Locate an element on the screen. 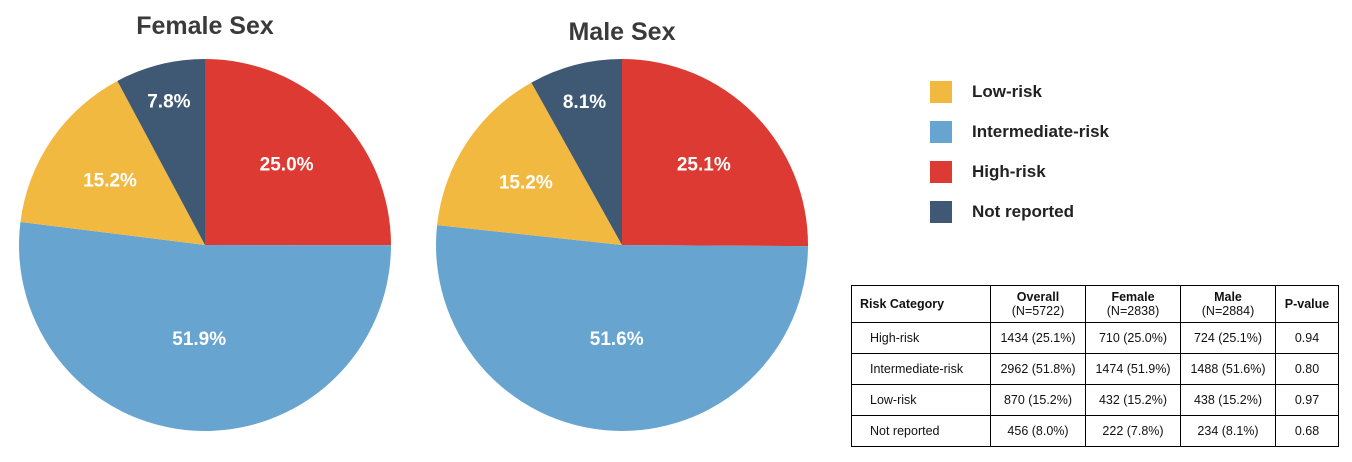  legend-item-intermediate-risk: Intermediate-risk is located at coordinates (1019, 132).